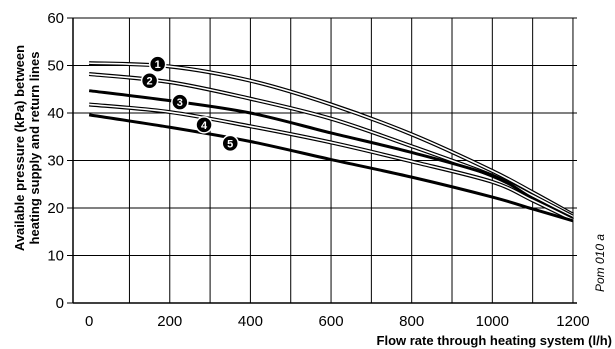 The height and width of the screenshot is (349, 615). What do you see at coordinates (55, 208) in the screenshot?
I see `y-tick-label: 20` at bounding box center [55, 208].